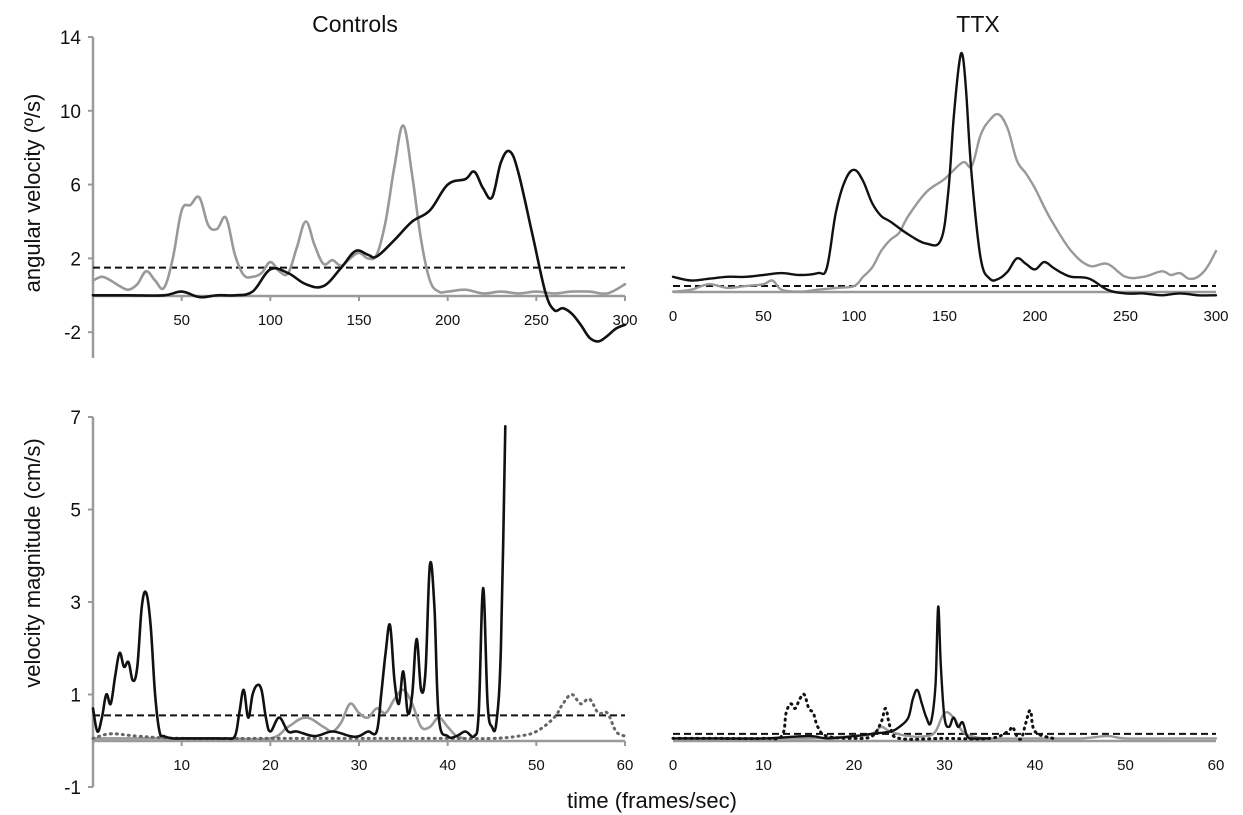 The height and width of the screenshot is (815, 1243). Describe the element at coordinates (75, 511) in the screenshot. I see `y-tick-label: 5` at that location.